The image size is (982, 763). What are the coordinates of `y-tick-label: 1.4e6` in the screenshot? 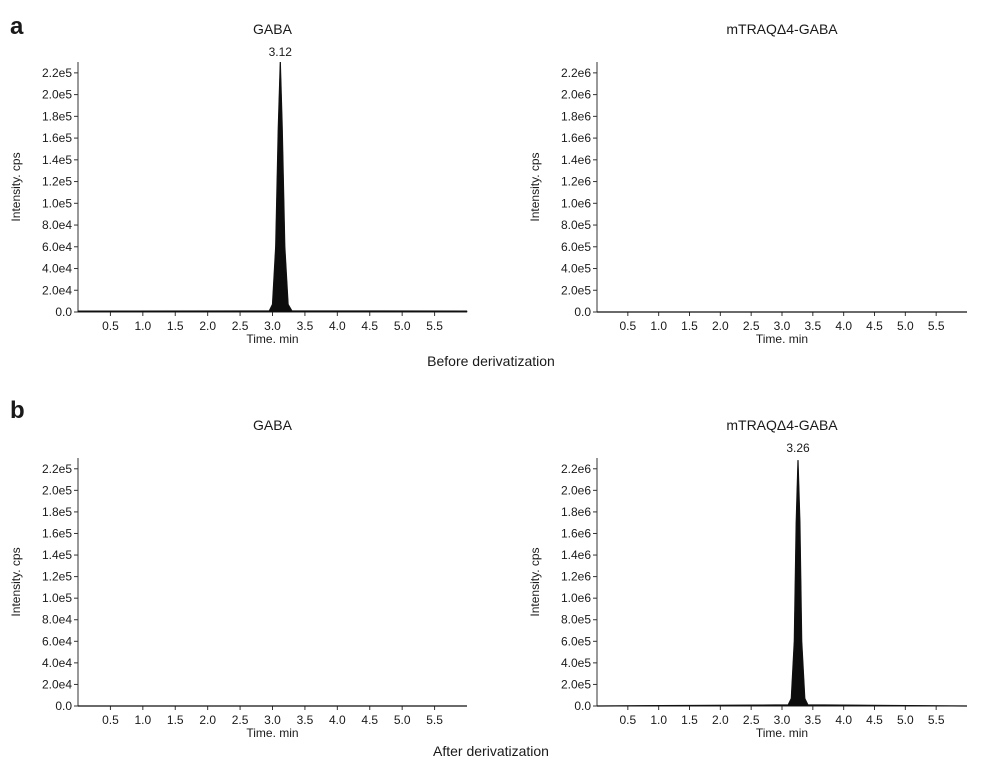 It's located at (576, 555).